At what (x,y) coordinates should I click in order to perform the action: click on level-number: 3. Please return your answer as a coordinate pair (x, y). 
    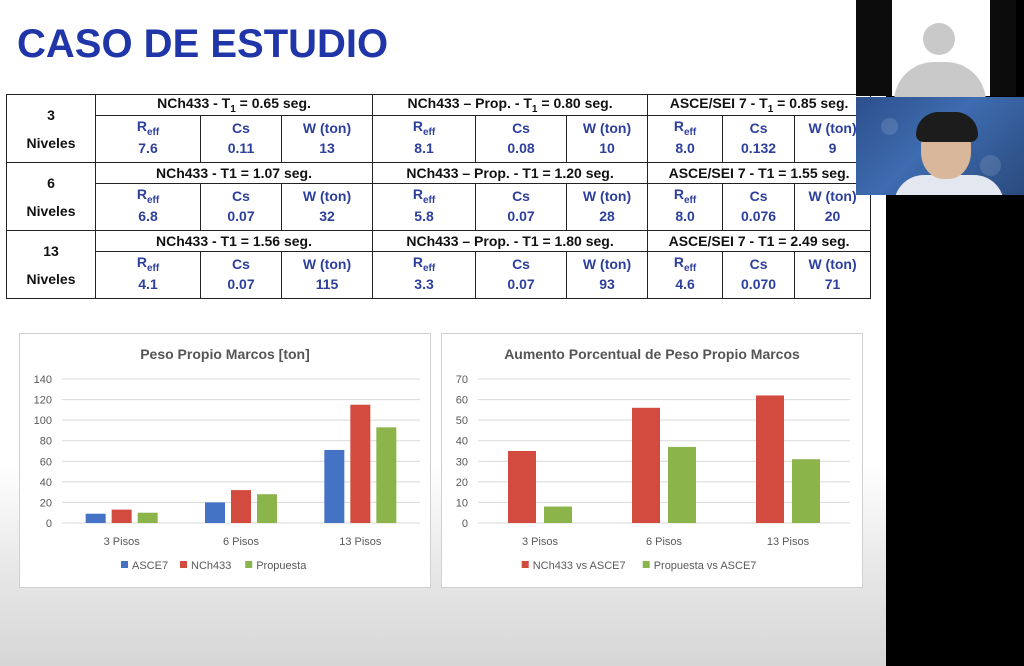
    Looking at the image, I should click on (51, 114).